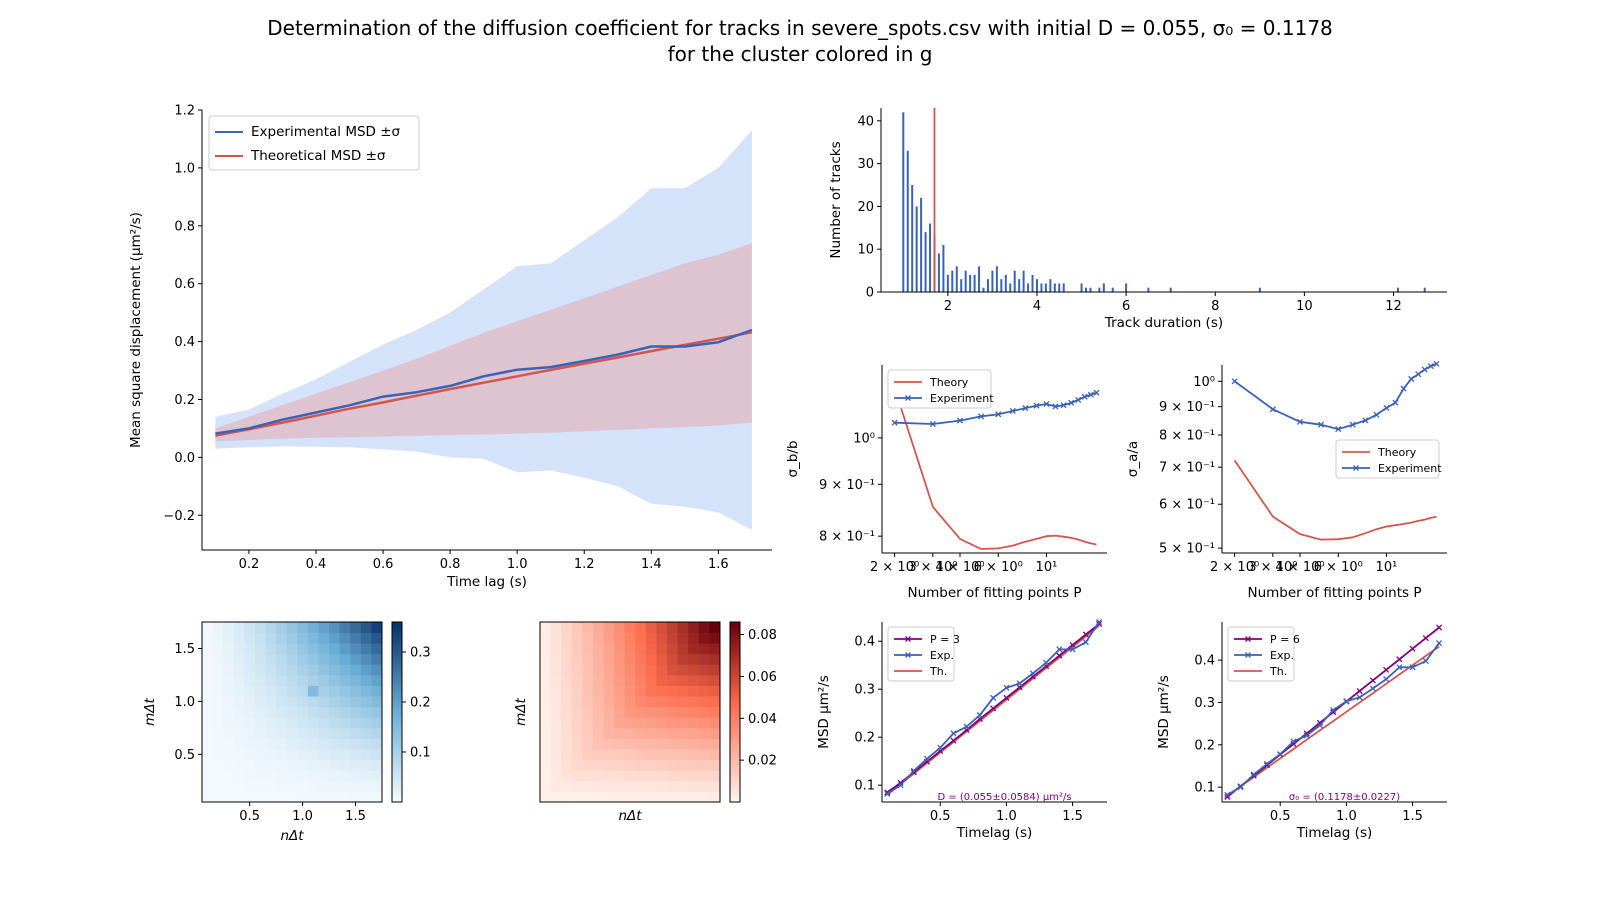  Describe the element at coordinates (1439, 627) in the screenshot. I see `fit_p6-fit-marker` at that location.